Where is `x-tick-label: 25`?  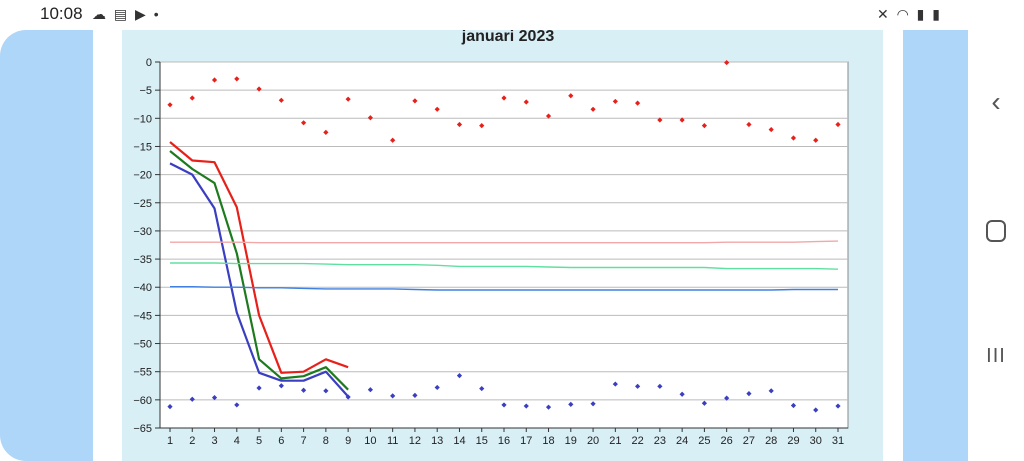
x-tick-label: 25 is located at coordinates (704, 441).